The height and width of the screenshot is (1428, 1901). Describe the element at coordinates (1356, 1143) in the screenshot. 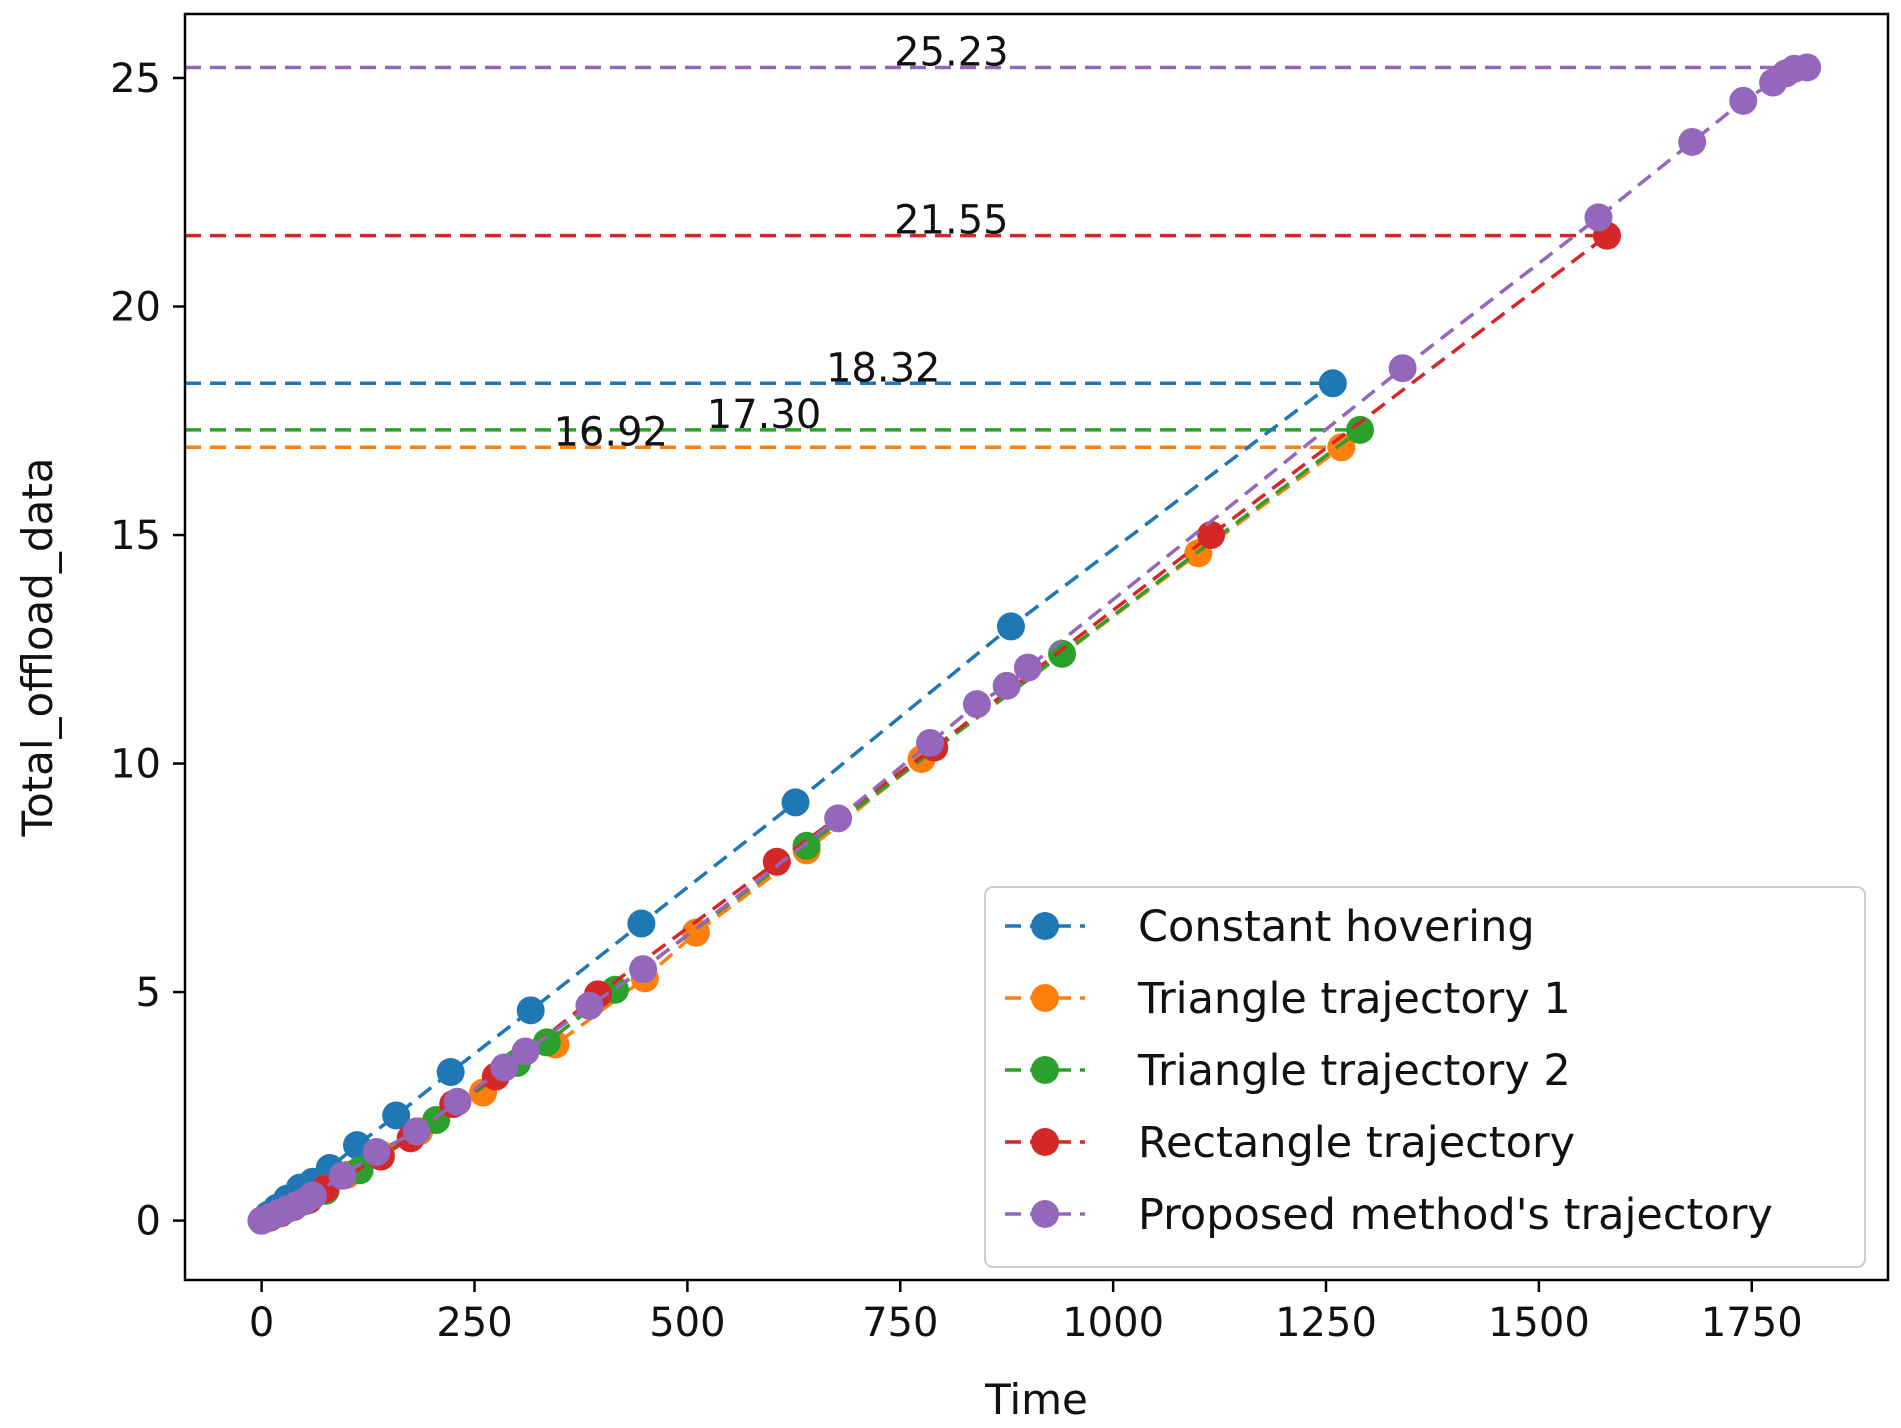

I see `legend-label: Rectangle trajectory` at that location.